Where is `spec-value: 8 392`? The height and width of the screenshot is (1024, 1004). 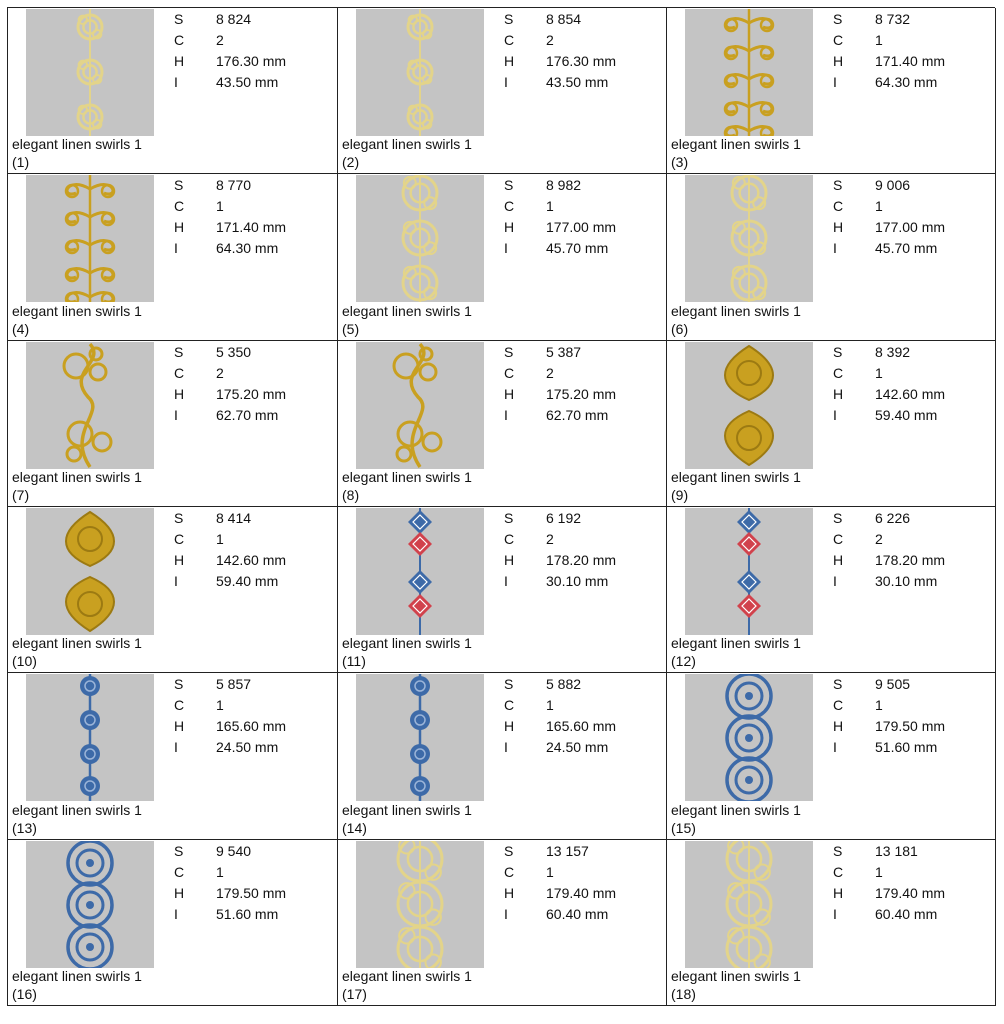 spec-value: 8 392 is located at coordinates (893, 351).